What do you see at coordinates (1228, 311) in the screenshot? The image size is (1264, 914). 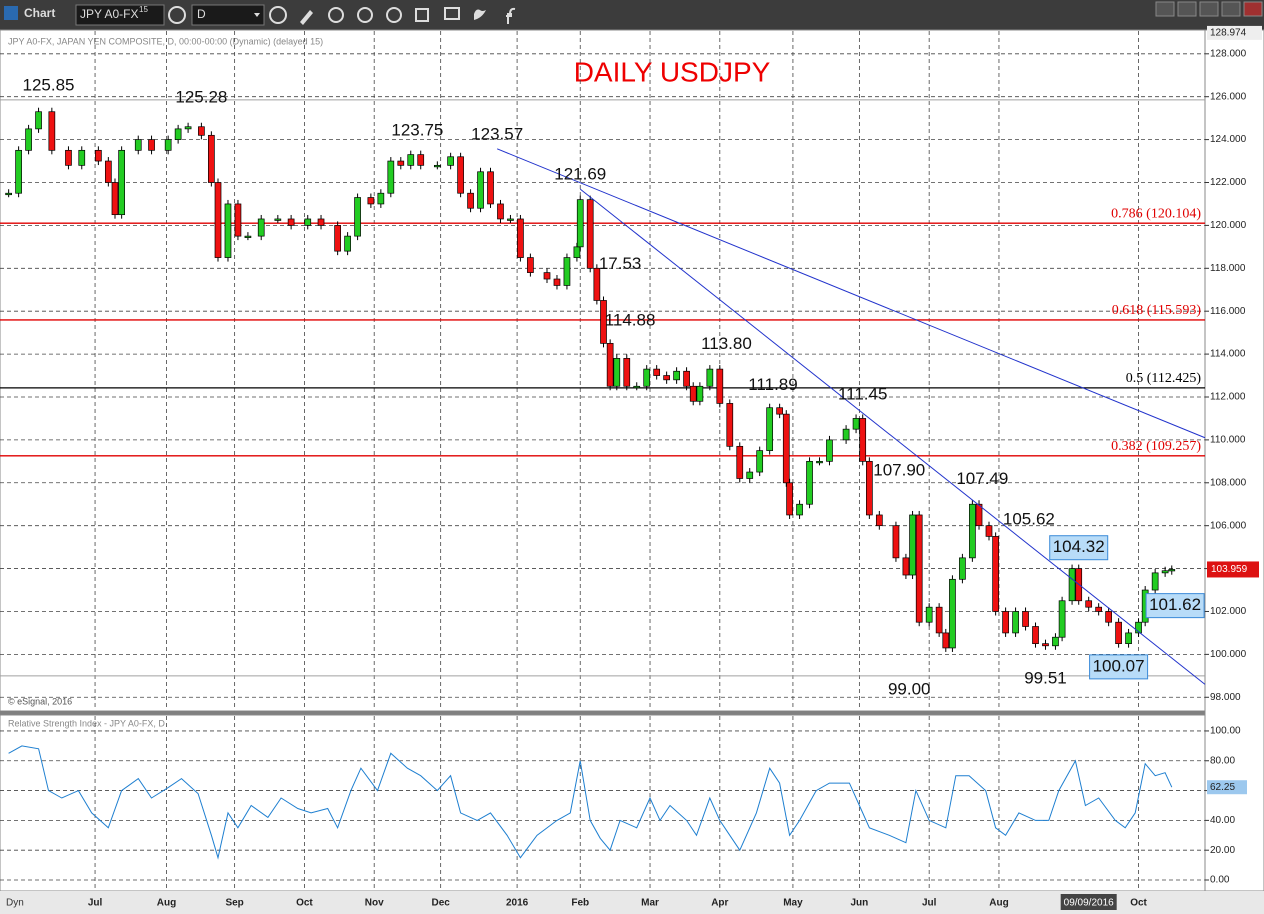 I see `y-tick-label: 116.000` at bounding box center [1228, 311].